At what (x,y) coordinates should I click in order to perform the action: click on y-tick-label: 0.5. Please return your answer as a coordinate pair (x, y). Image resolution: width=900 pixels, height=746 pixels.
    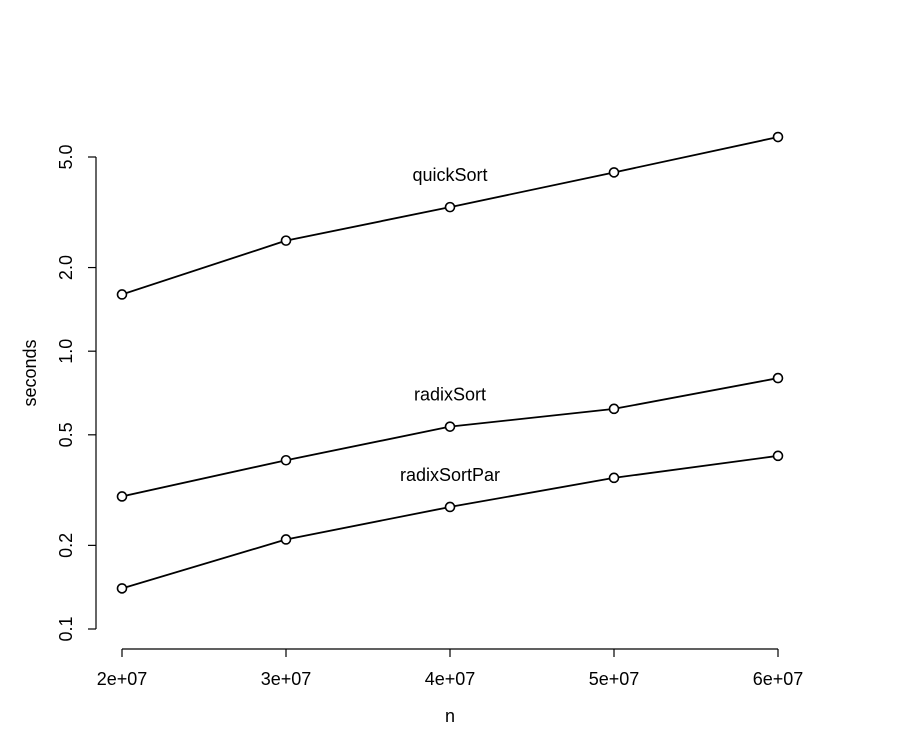
    Looking at the image, I should click on (66, 434).